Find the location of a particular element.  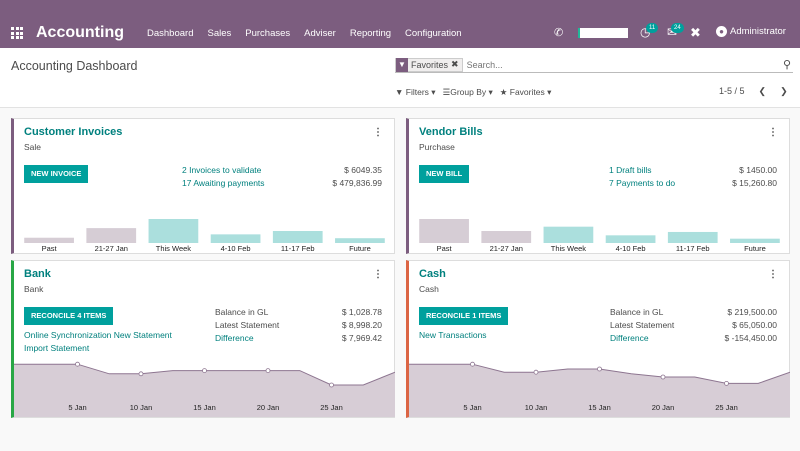

menu-purchases: Purchases is located at coordinates (268, 33).